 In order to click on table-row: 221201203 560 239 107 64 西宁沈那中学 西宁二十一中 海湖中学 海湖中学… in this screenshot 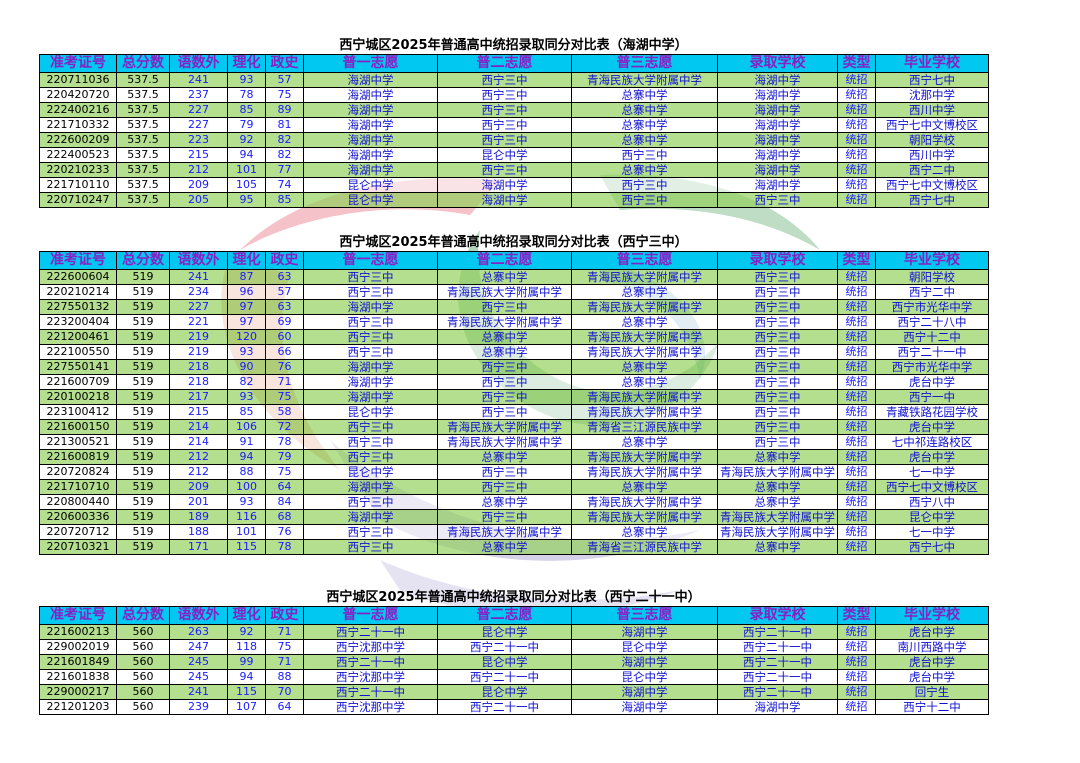, I will do `click(514, 707)`.